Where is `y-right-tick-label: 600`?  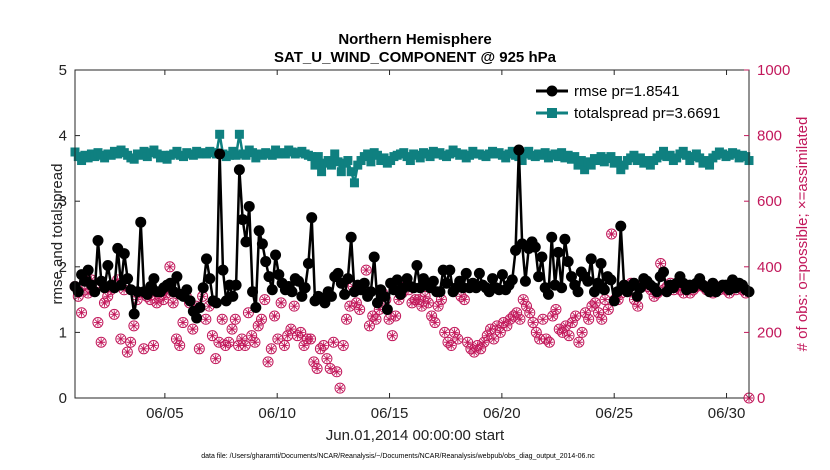
y-right-tick-label: 600 is located at coordinates (769, 201).